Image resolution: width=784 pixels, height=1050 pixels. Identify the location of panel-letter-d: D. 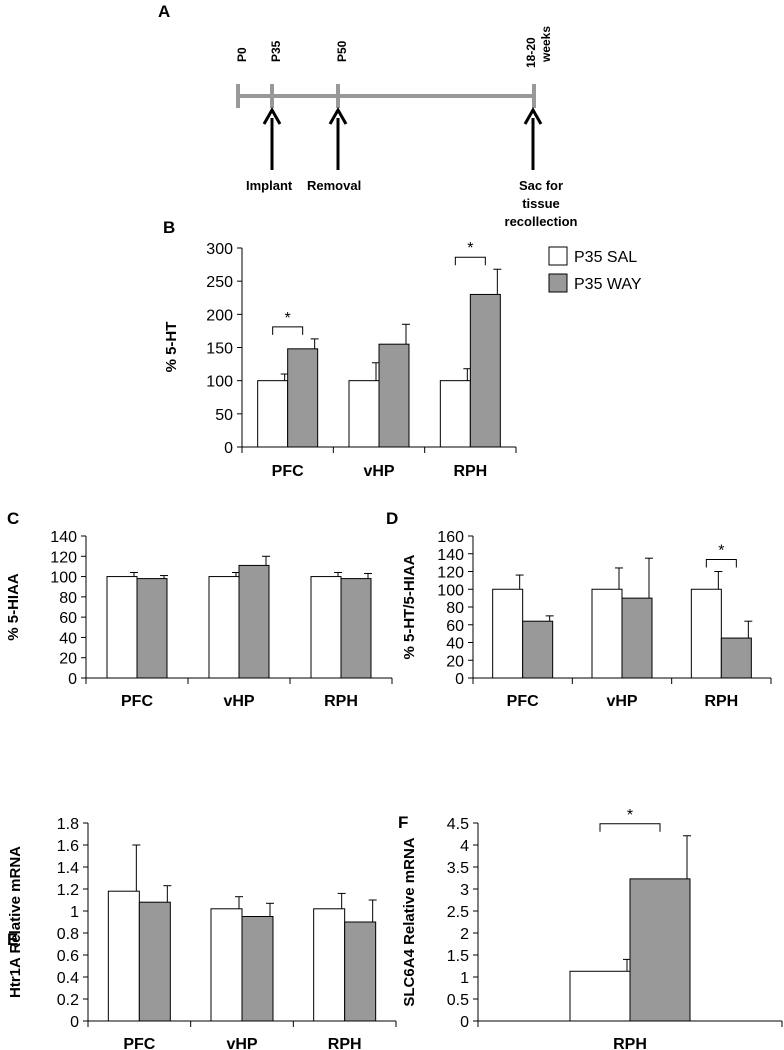
(392, 518).